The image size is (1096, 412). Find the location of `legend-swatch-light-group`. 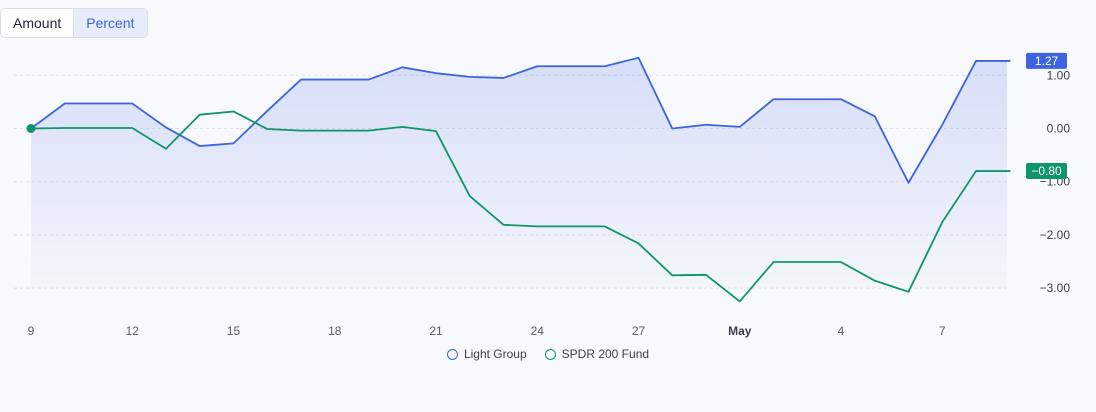

legend-swatch-light-group is located at coordinates (452, 354).